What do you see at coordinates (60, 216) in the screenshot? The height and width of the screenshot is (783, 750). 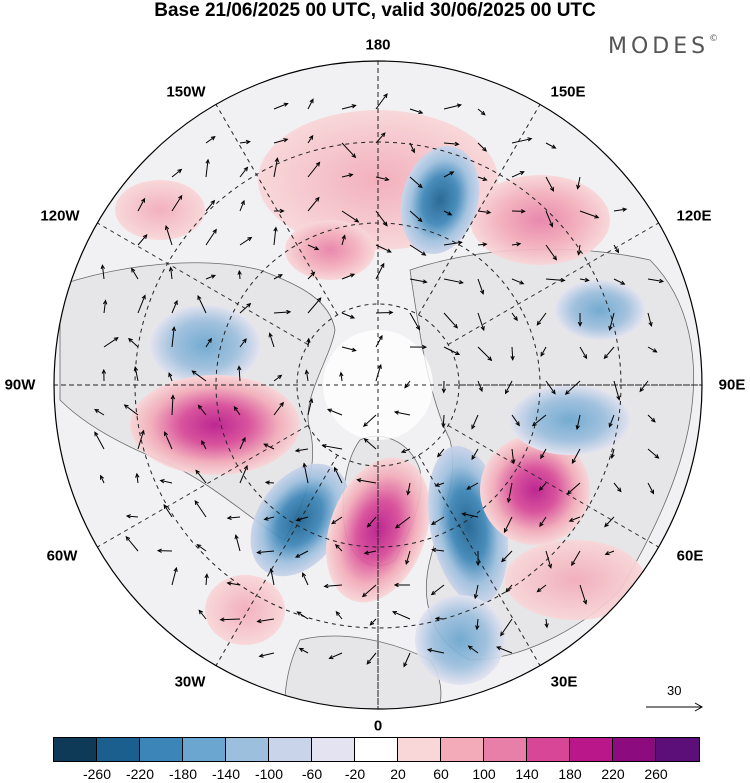 I see `label-lon-120w: 120W` at bounding box center [60, 216].